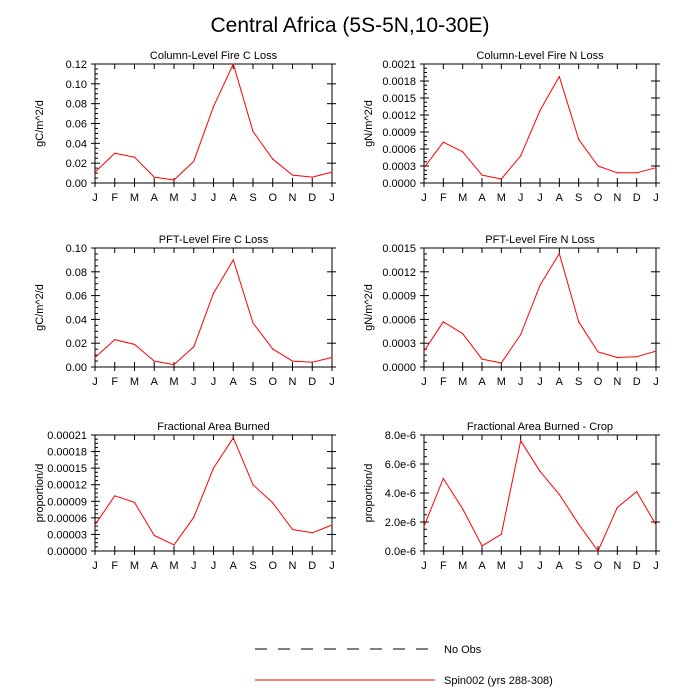 This screenshot has height=700, width=700. I want to click on panel-title: Fractional Area Burned, so click(213, 427).